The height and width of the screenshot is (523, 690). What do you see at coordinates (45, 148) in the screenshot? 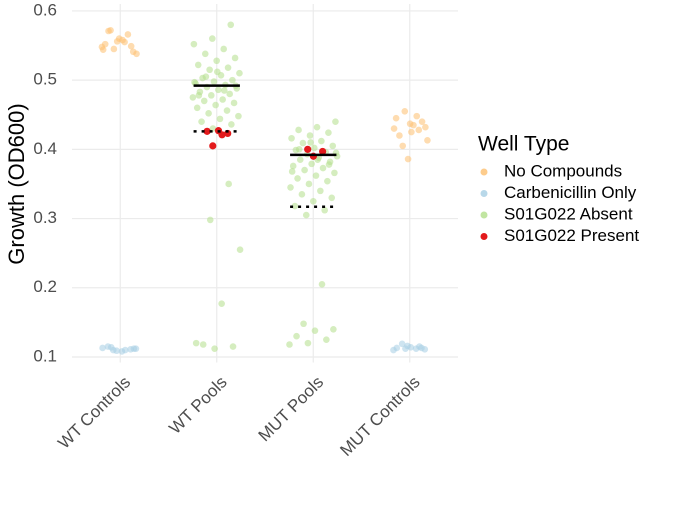
I see `y-tick-label: 0.4` at bounding box center [45, 148].